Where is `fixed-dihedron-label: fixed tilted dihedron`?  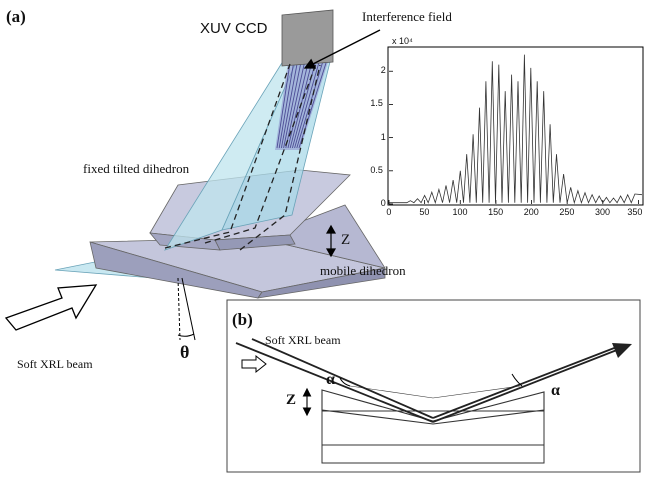
fixed-dihedron-label: fixed tilted dihedron is located at coordinates (136, 168).